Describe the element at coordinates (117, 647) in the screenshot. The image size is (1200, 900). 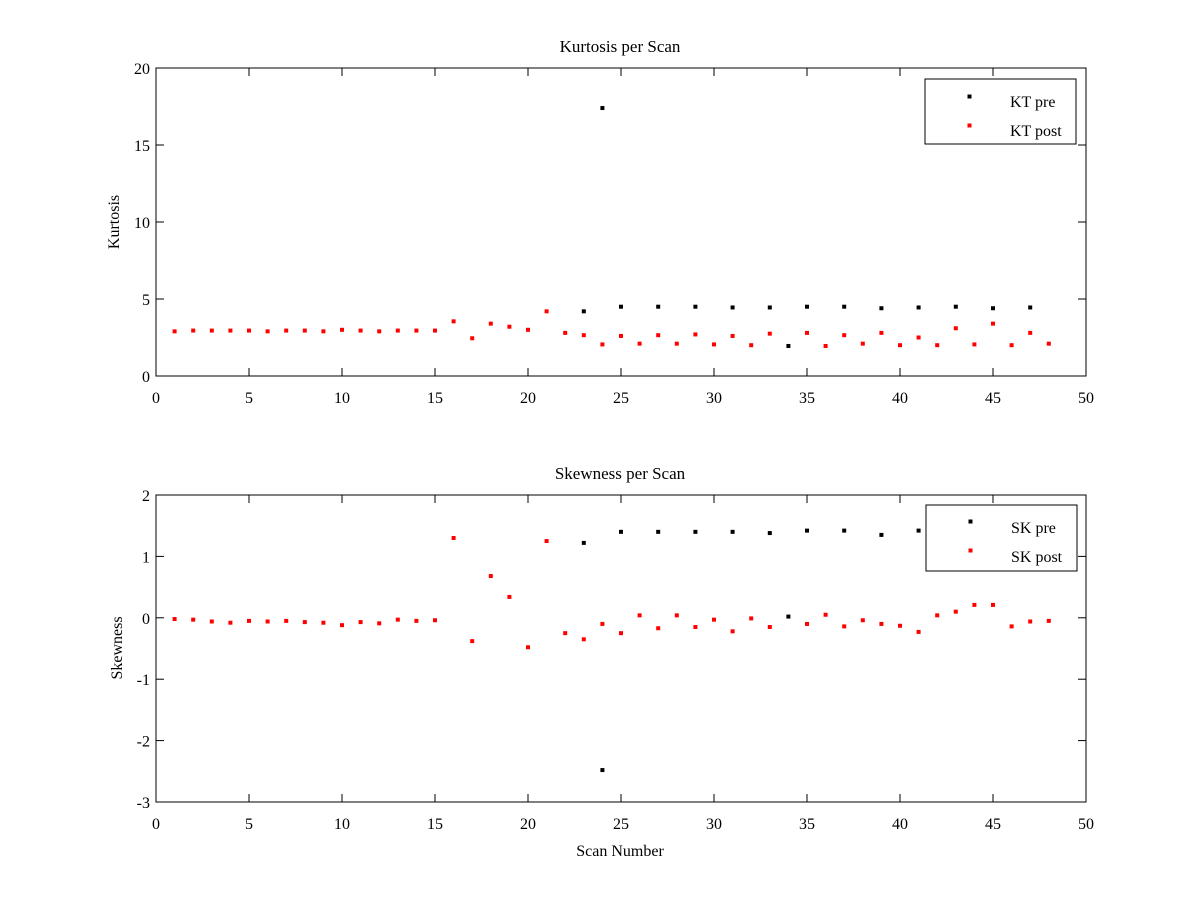
I see `skewness-y-axis-label: Skewness` at that location.